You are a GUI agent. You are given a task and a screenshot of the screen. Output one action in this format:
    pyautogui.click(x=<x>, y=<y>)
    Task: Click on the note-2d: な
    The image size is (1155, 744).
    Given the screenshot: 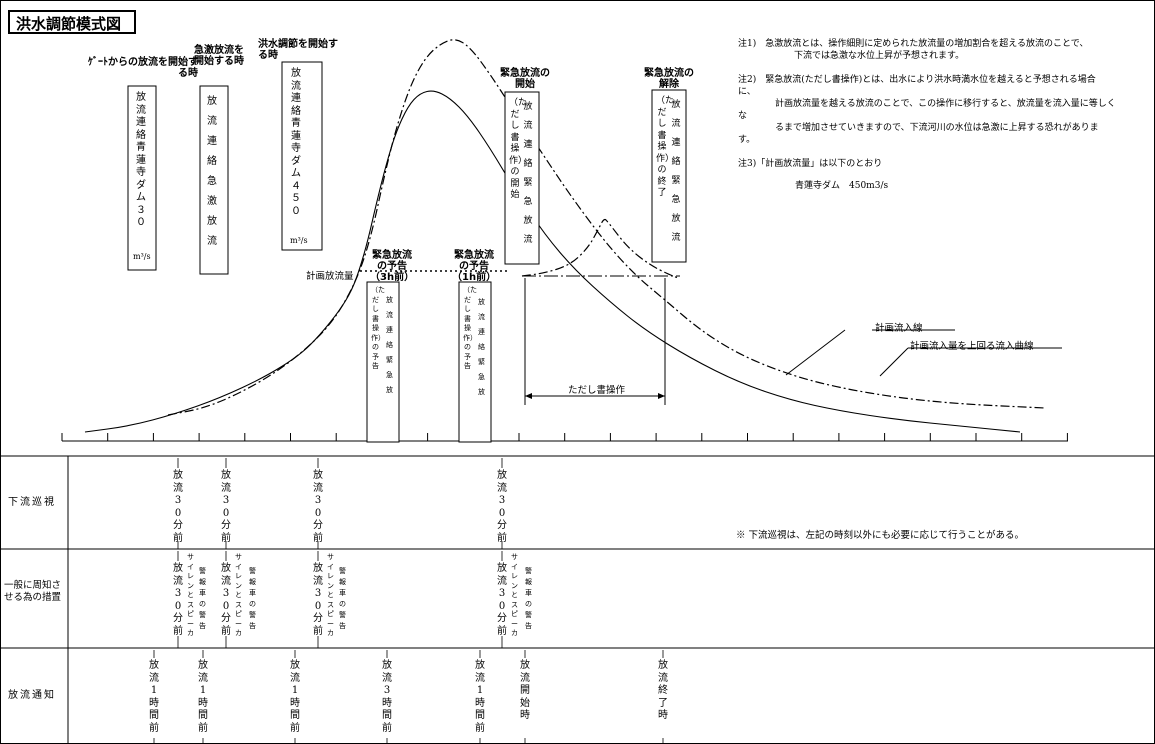 What is the action you would take?
    pyautogui.click(x=743, y=116)
    